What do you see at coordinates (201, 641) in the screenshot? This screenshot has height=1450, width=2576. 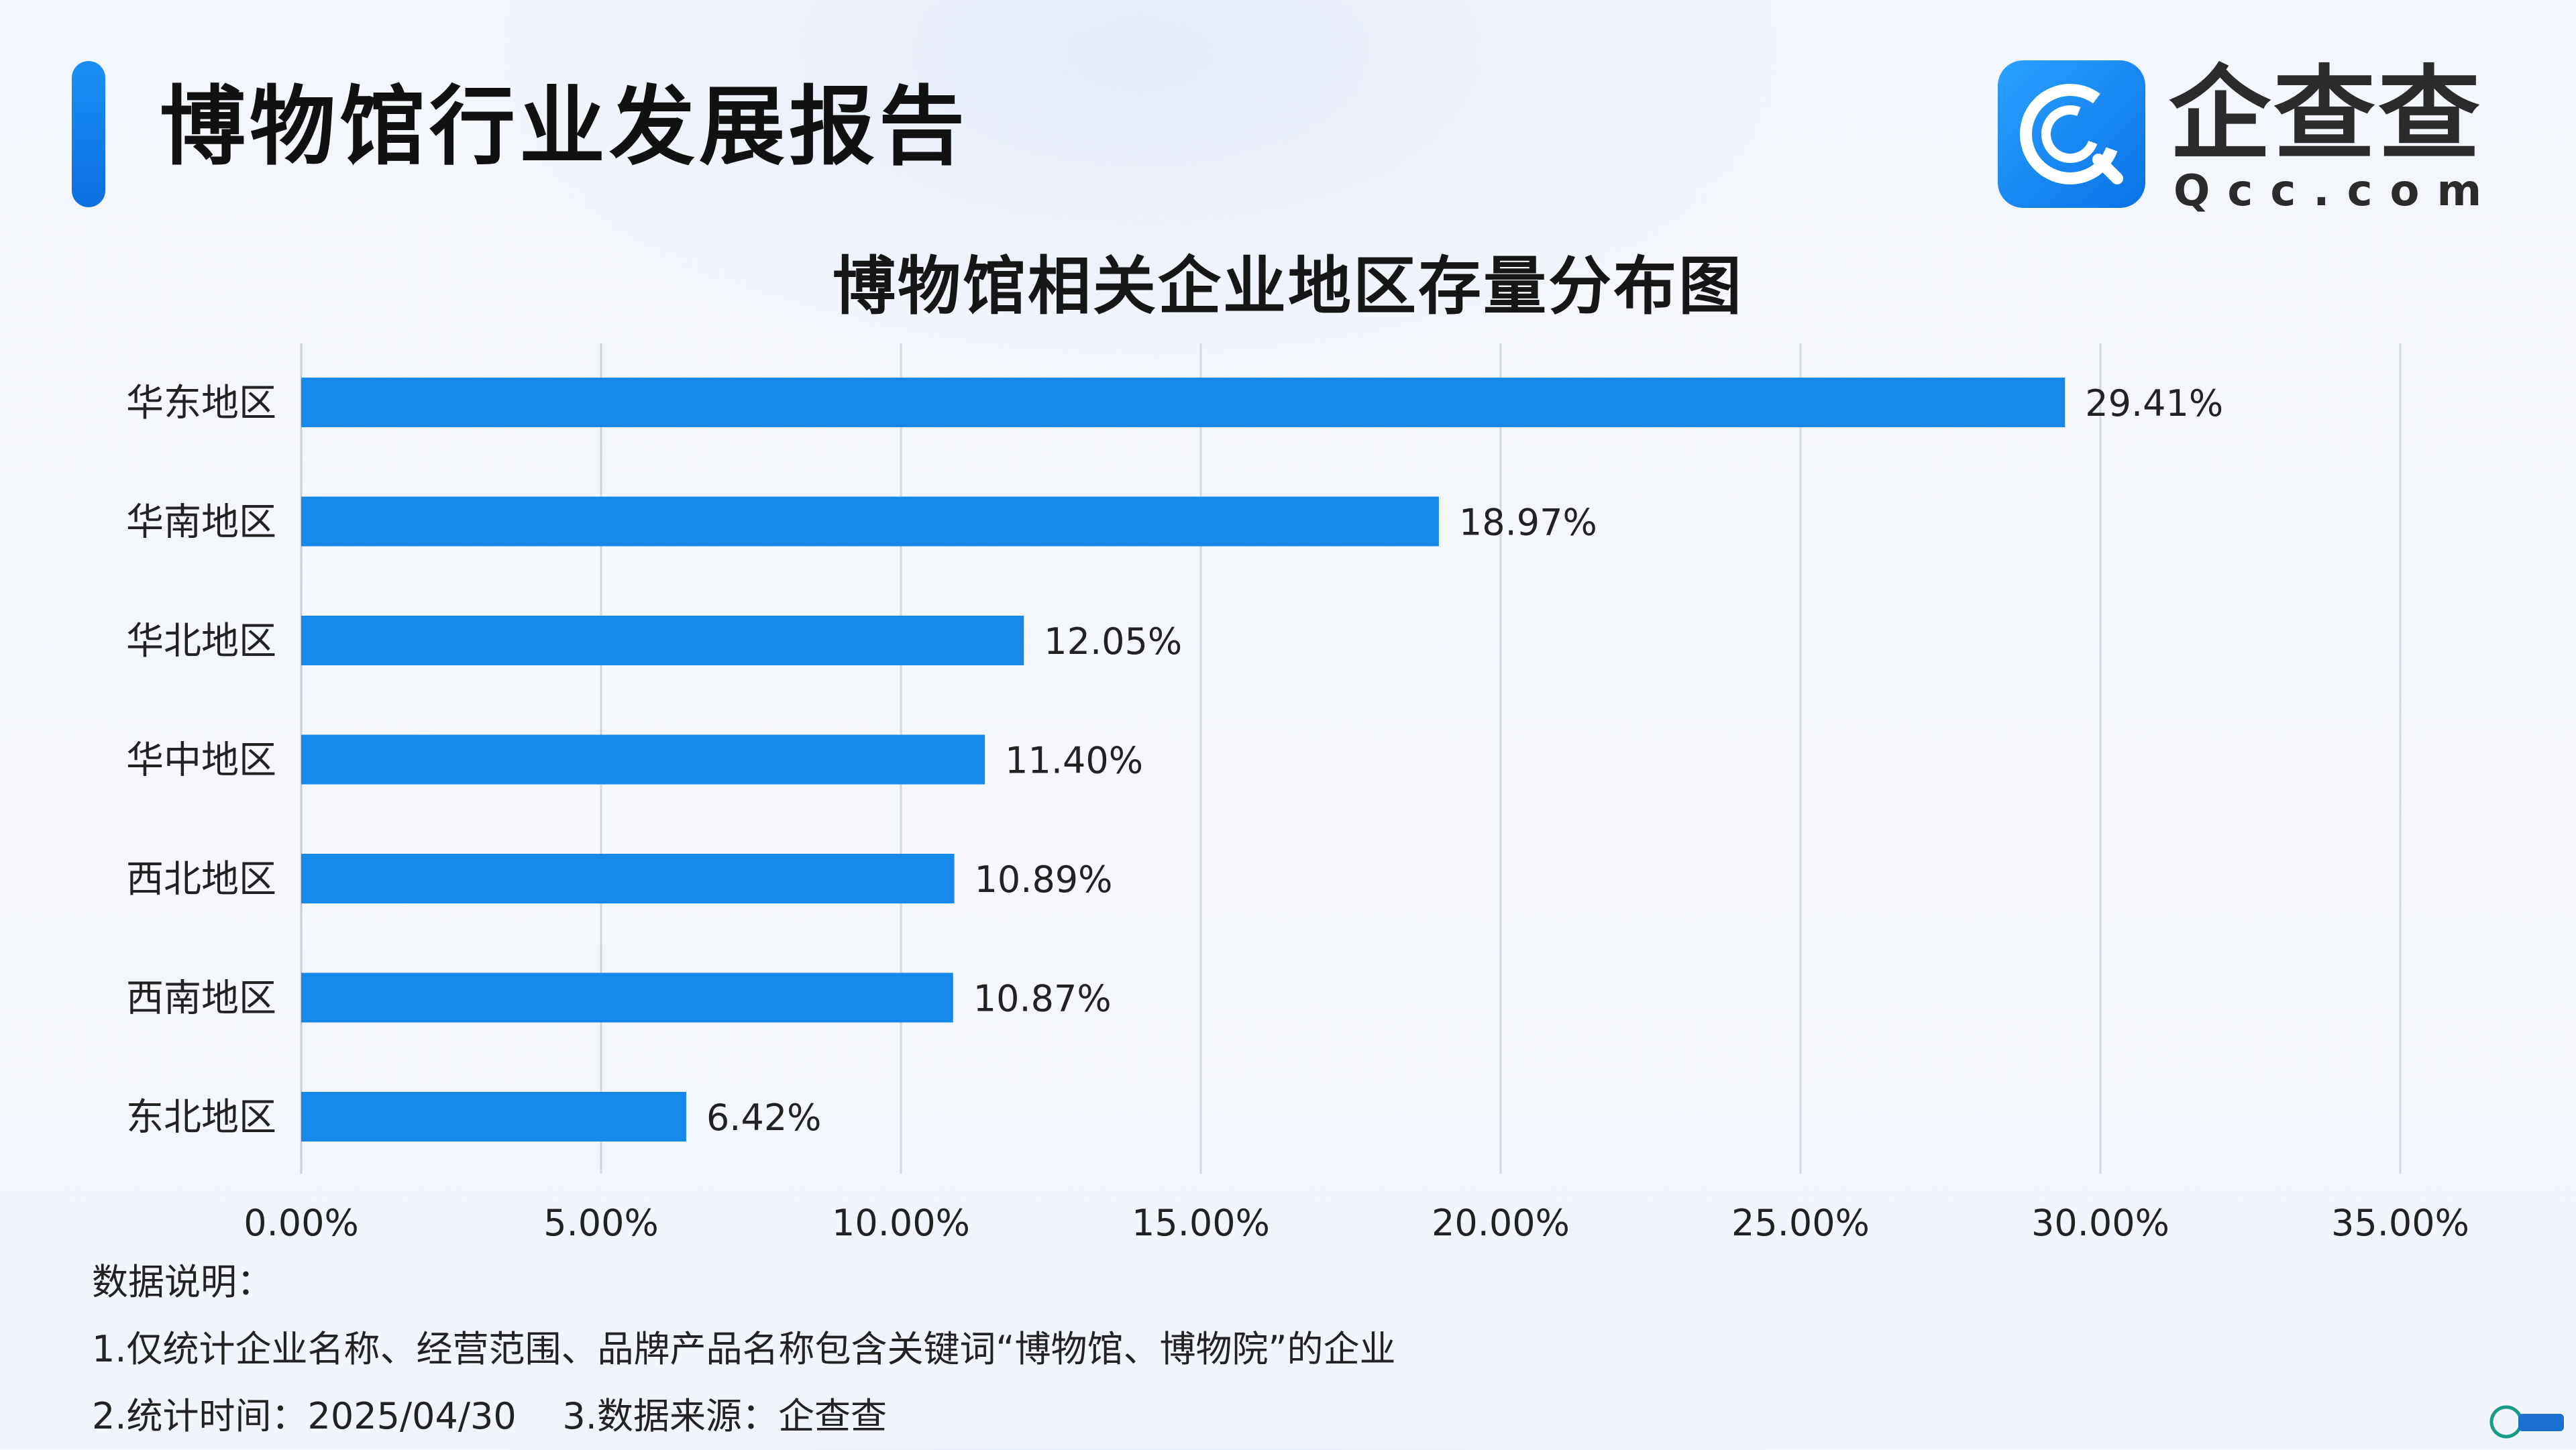 I see `category-label: 华北地区` at bounding box center [201, 641].